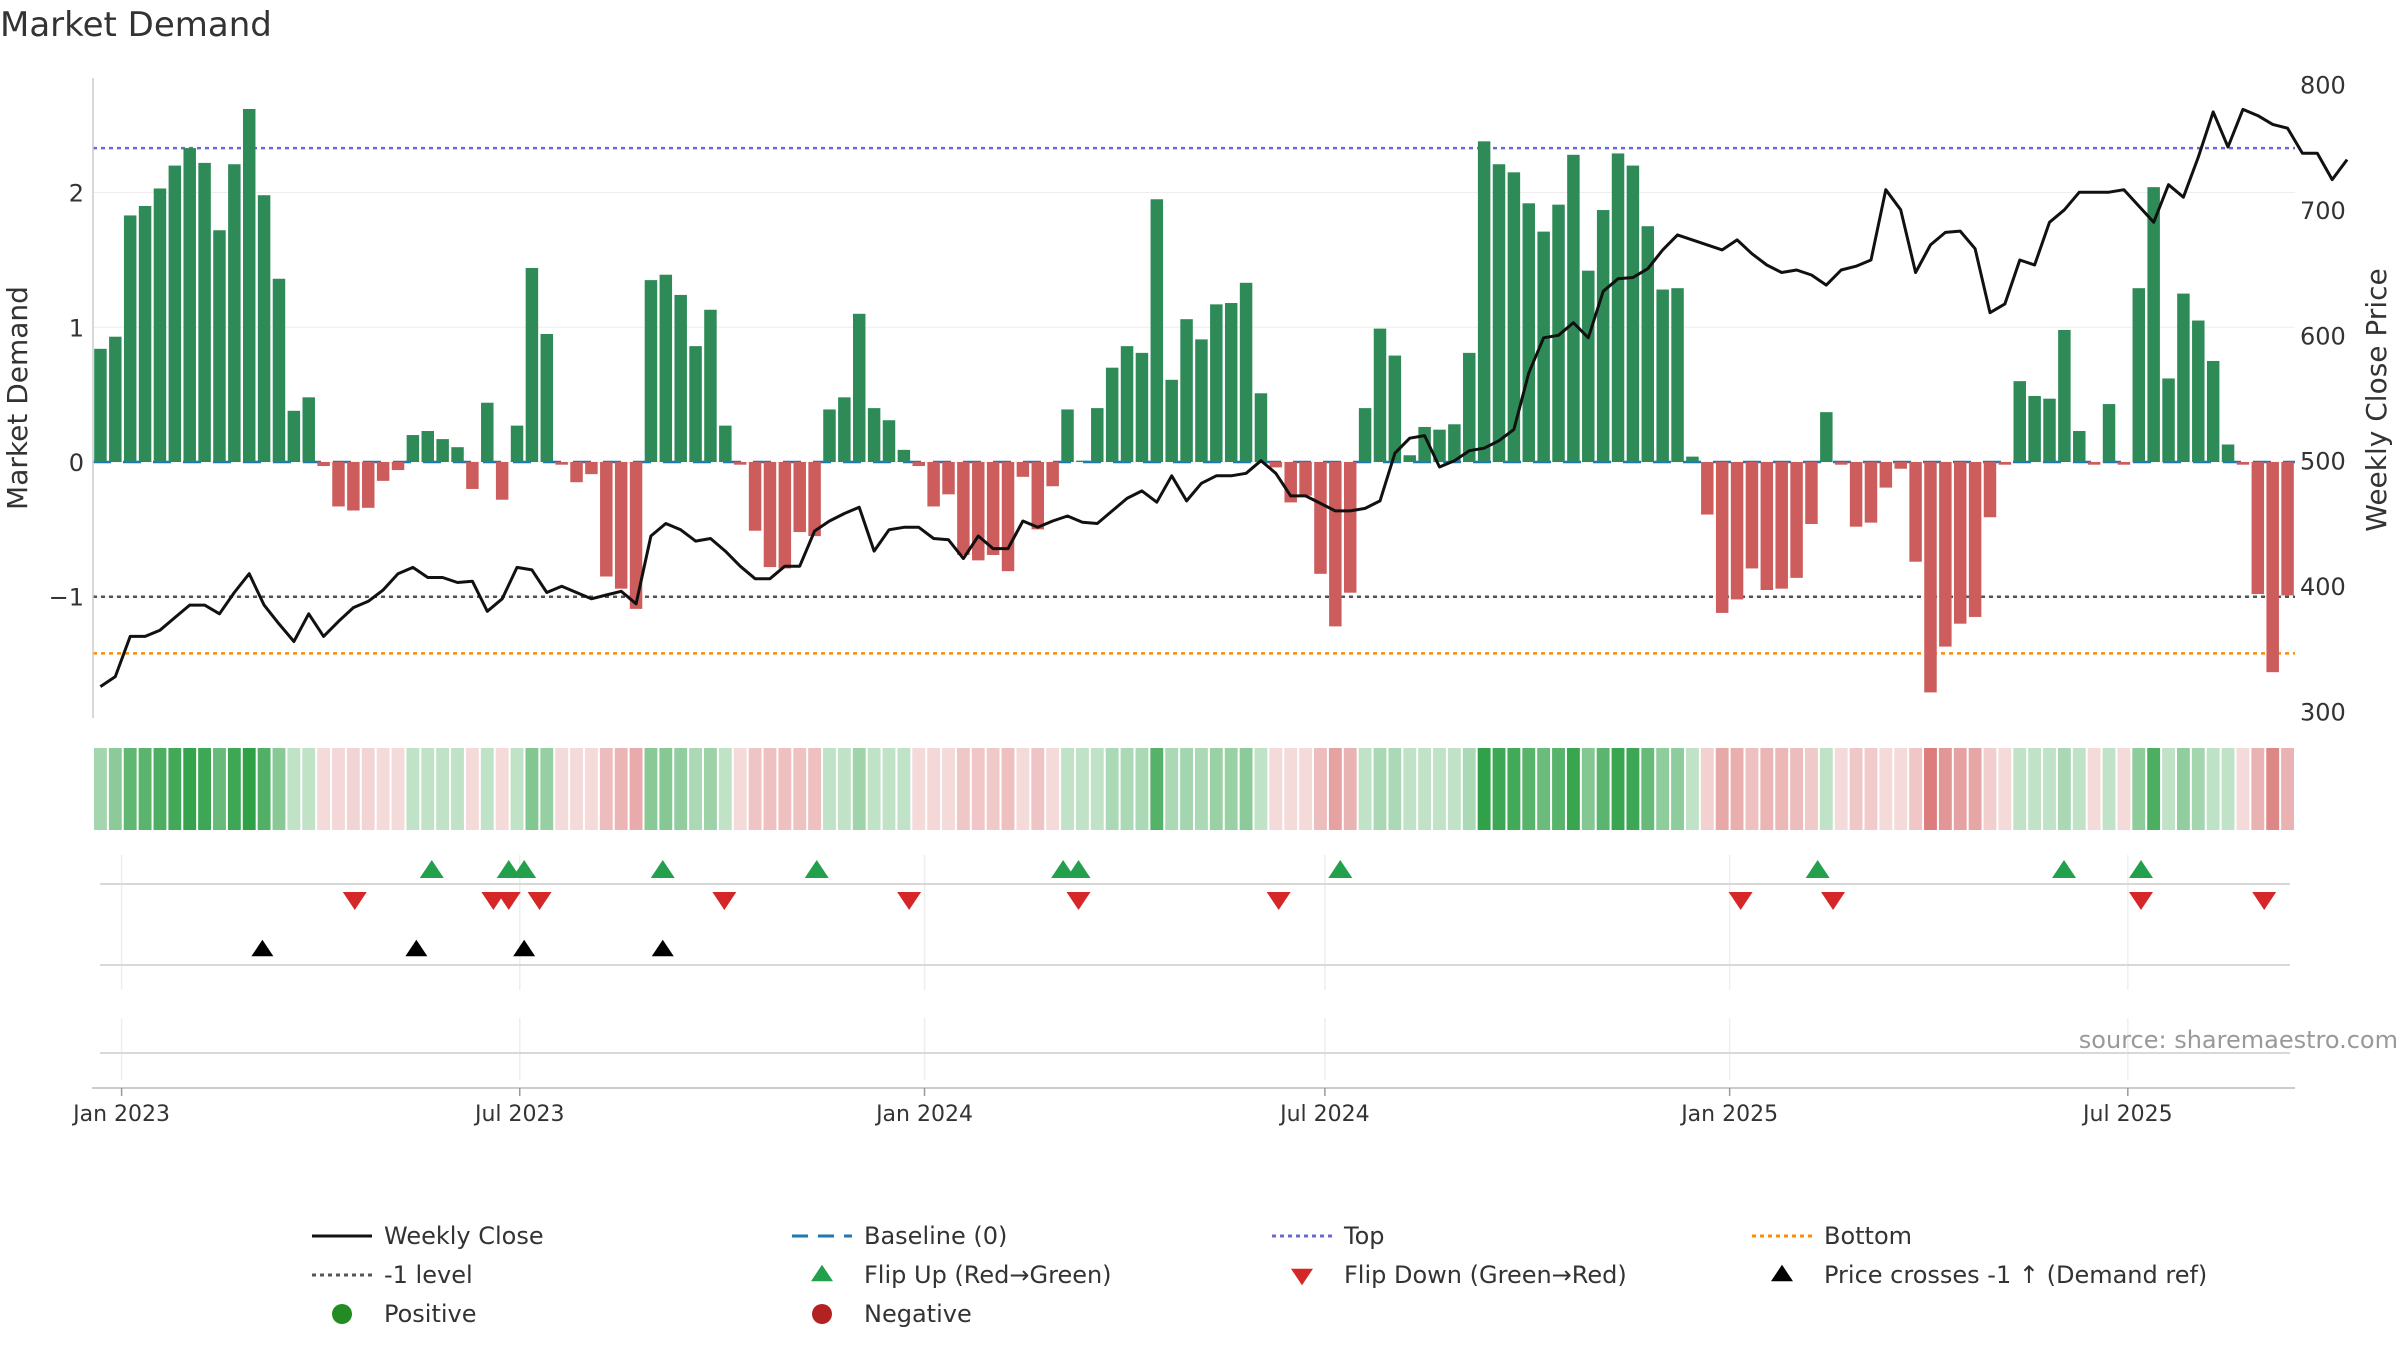 The height and width of the screenshot is (1350, 2400). What do you see at coordinates (430, 1314) in the screenshot?
I see `legend-label: Positive` at bounding box center [430, 1314].